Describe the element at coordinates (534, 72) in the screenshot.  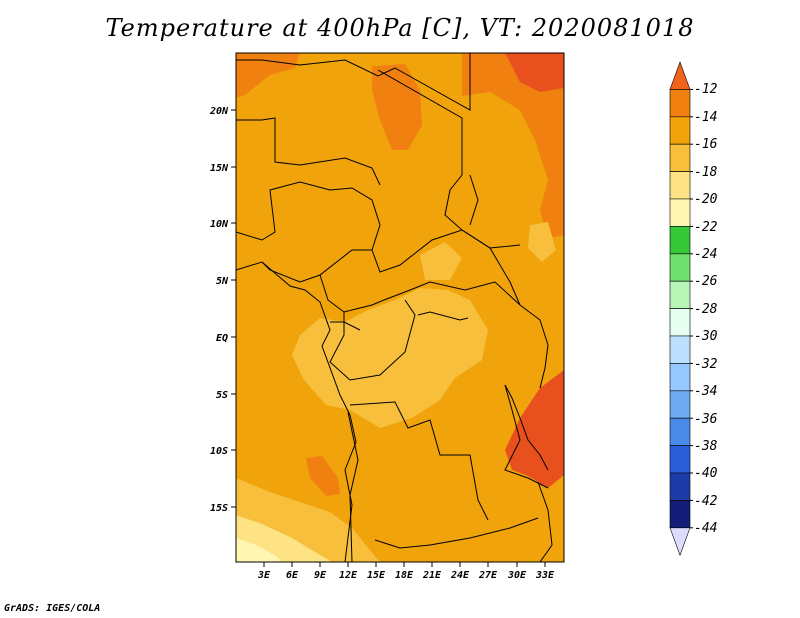
I see `fill-hot-ne-corner` at that location.